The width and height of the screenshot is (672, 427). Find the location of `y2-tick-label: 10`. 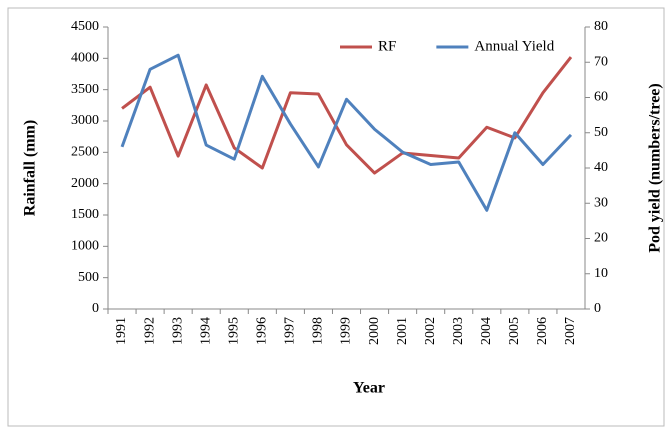

y2-tick-label: 10 is located at coordinates (601, 273).